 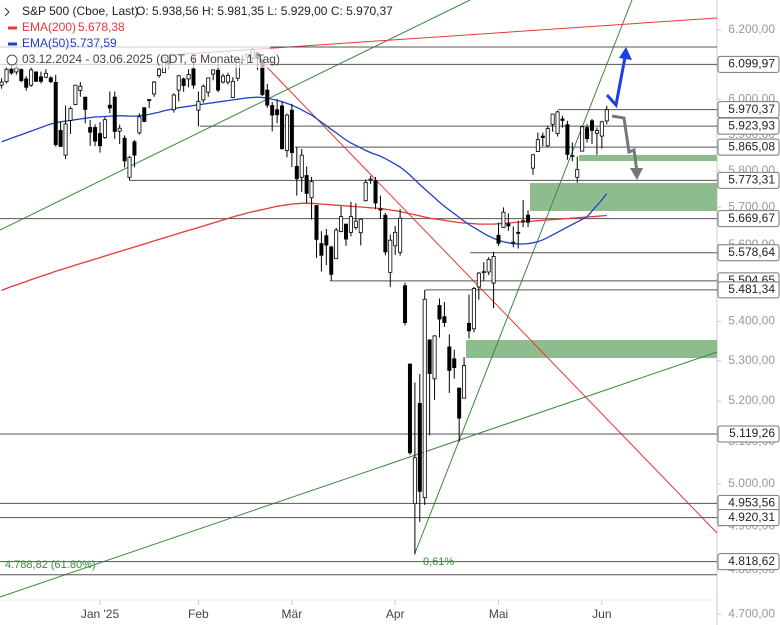 I want to click on x-tick-label: Apr, so click(x=395, y=614).